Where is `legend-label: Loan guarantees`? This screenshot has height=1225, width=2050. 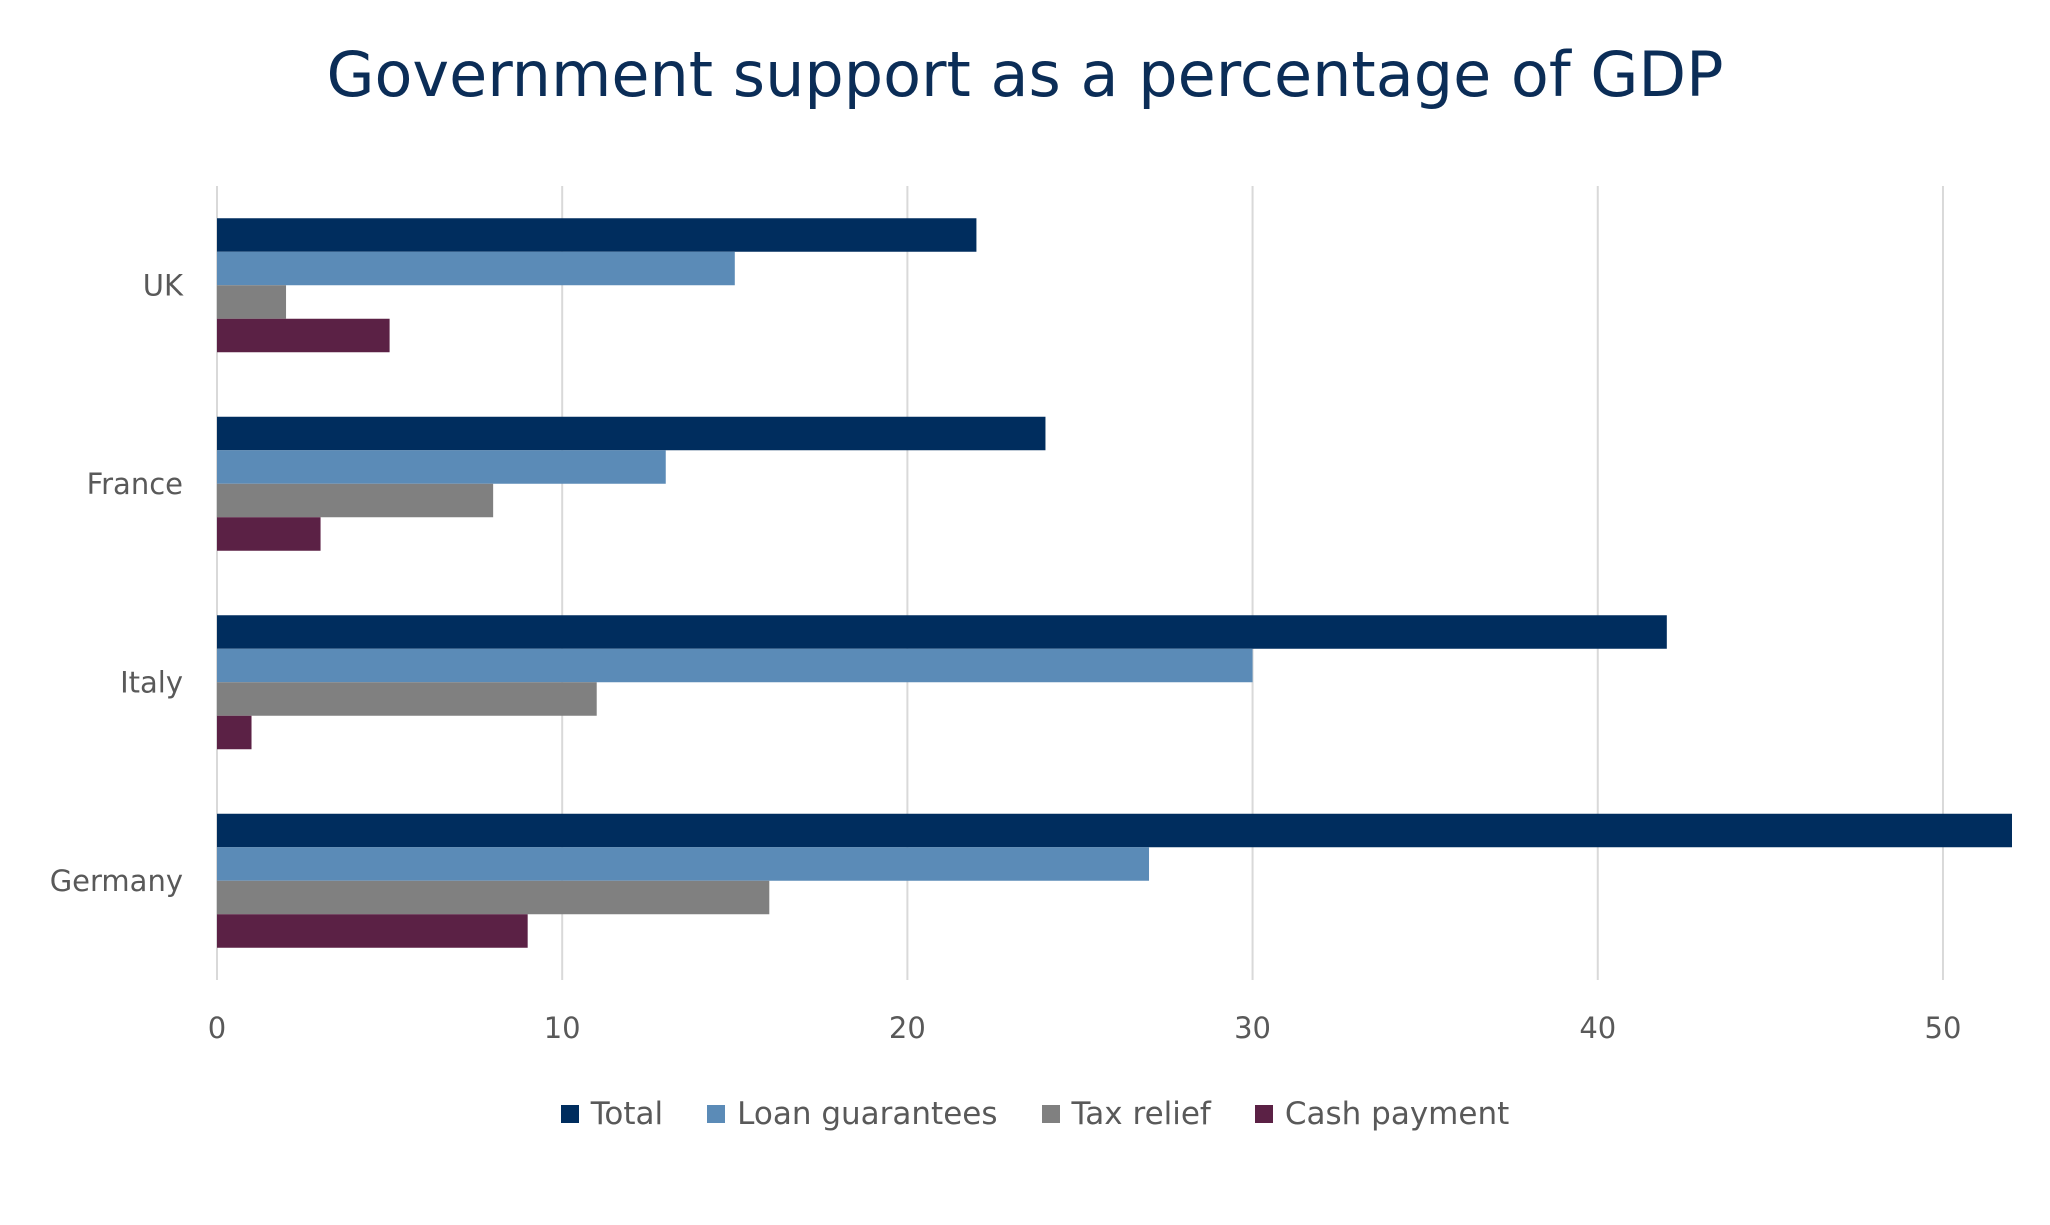
legend-label: Loan guarantees is located at coordinates (867, 1114).